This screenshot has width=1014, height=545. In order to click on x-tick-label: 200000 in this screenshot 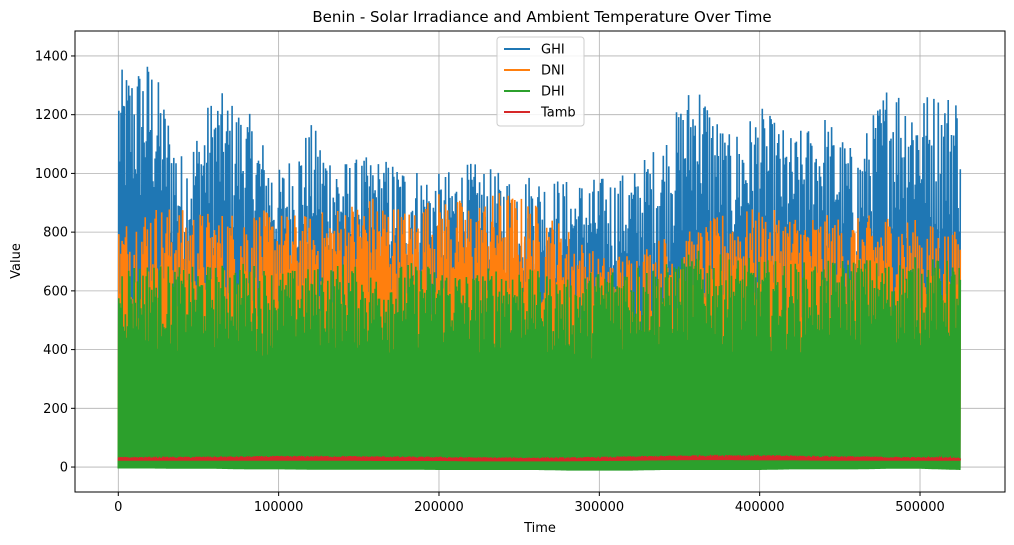, I will do `click(439, 507)`.